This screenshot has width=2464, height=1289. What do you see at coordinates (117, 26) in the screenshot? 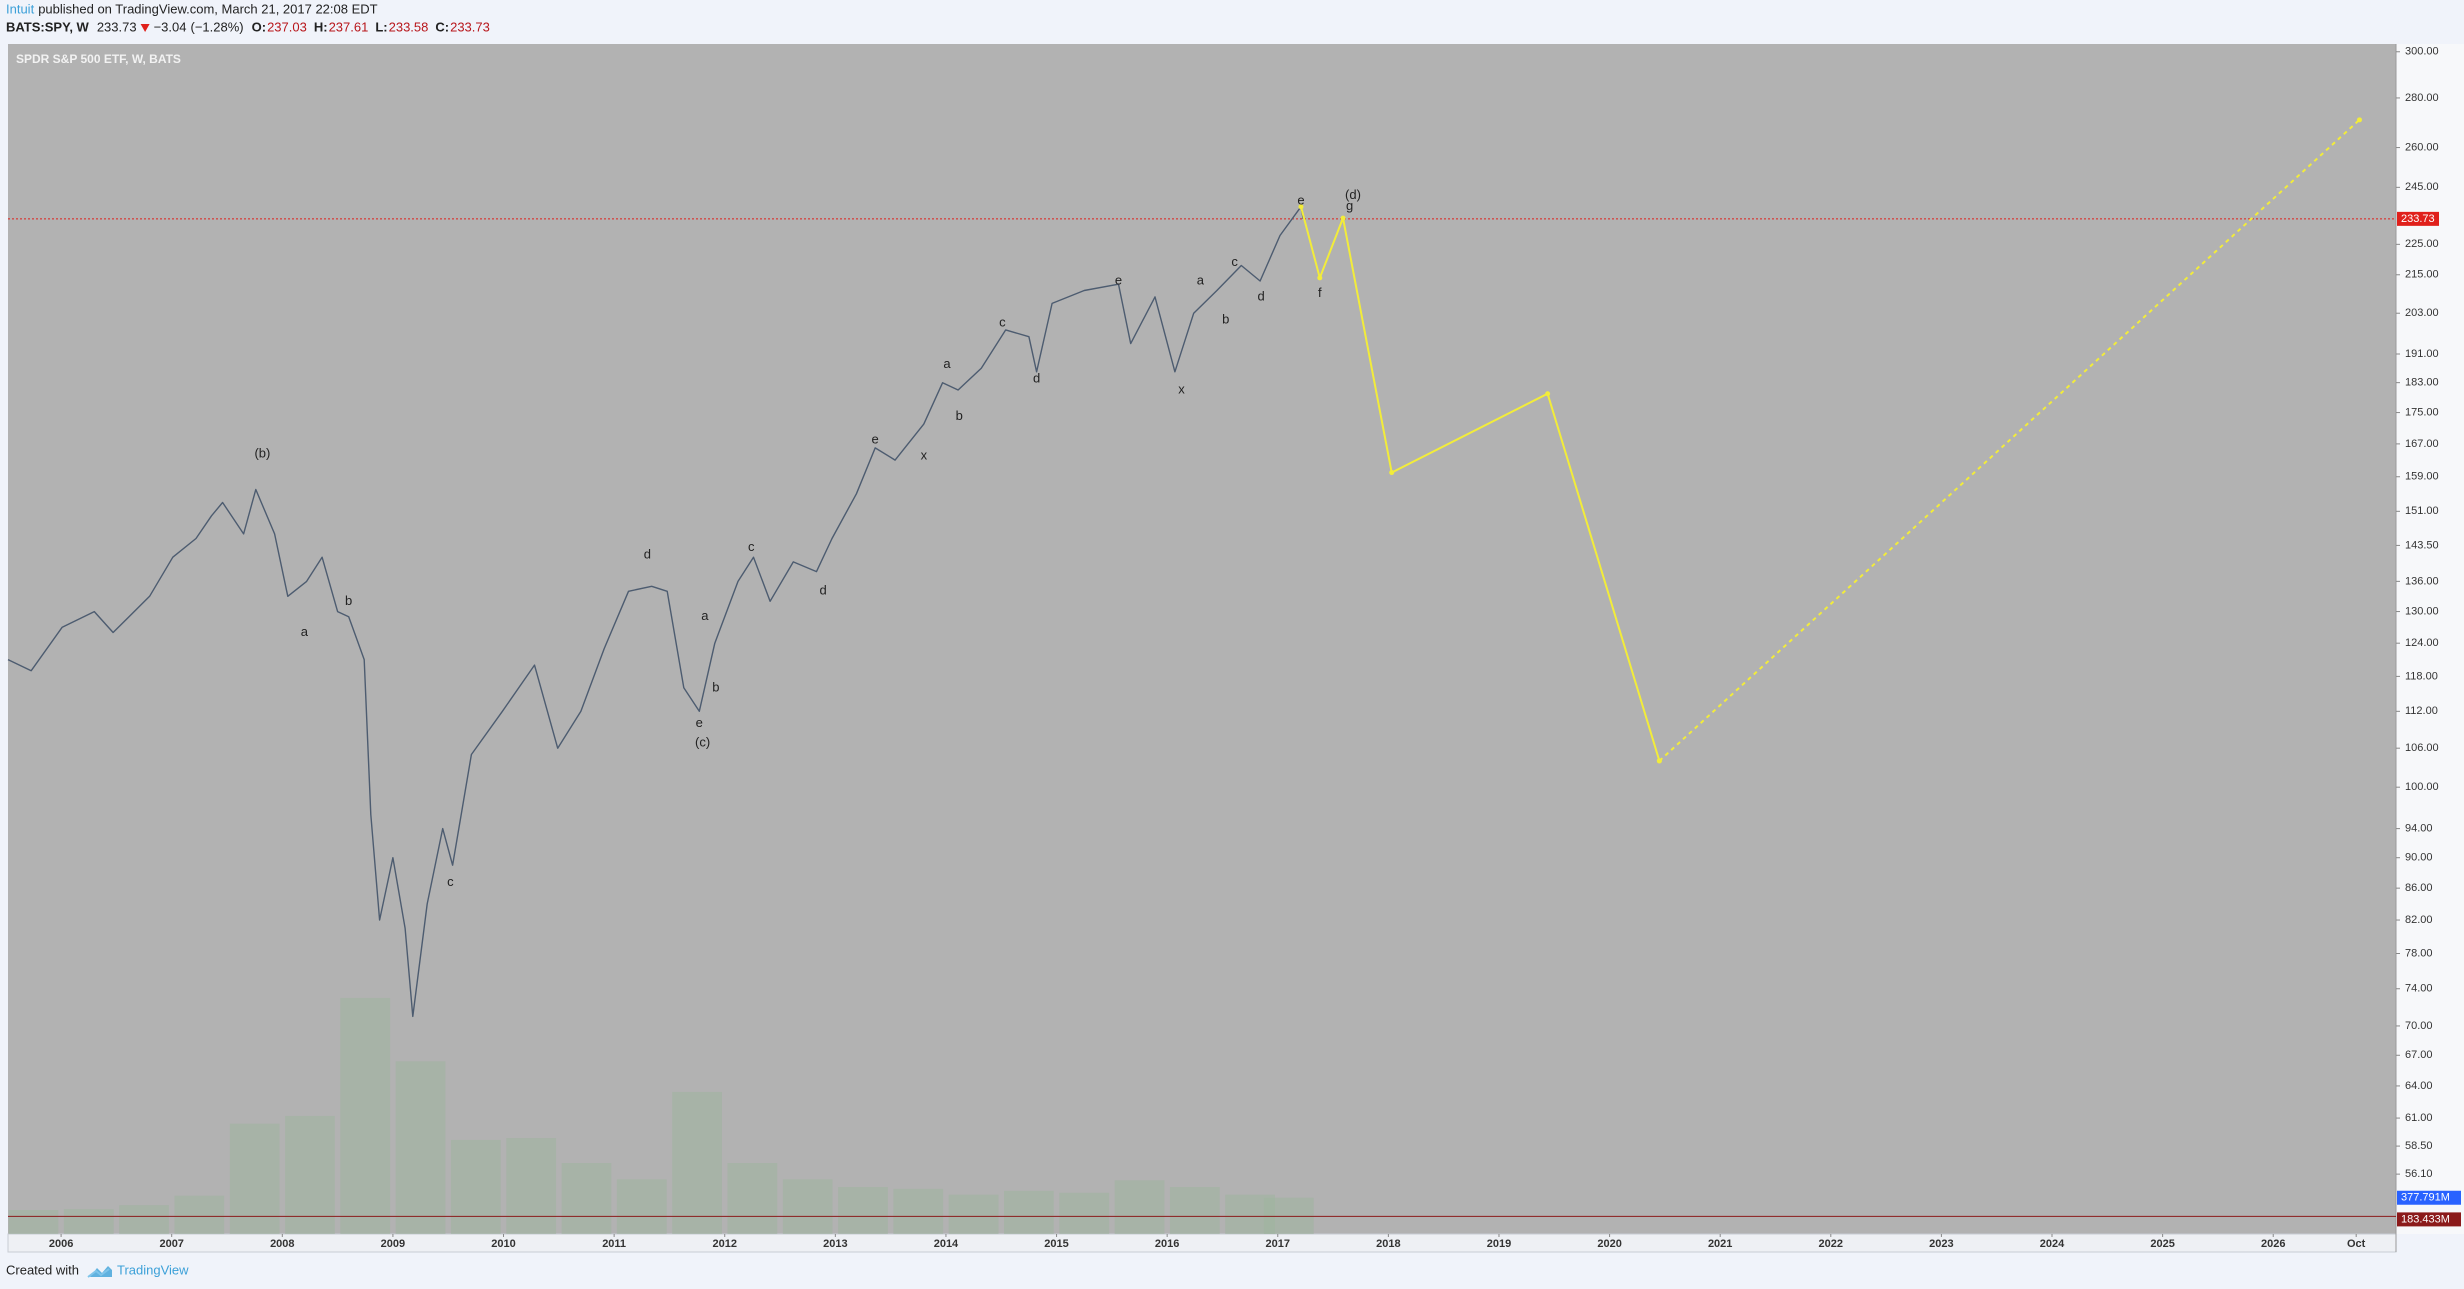
I see `last: 233.73` at bounding box center [117, 26].